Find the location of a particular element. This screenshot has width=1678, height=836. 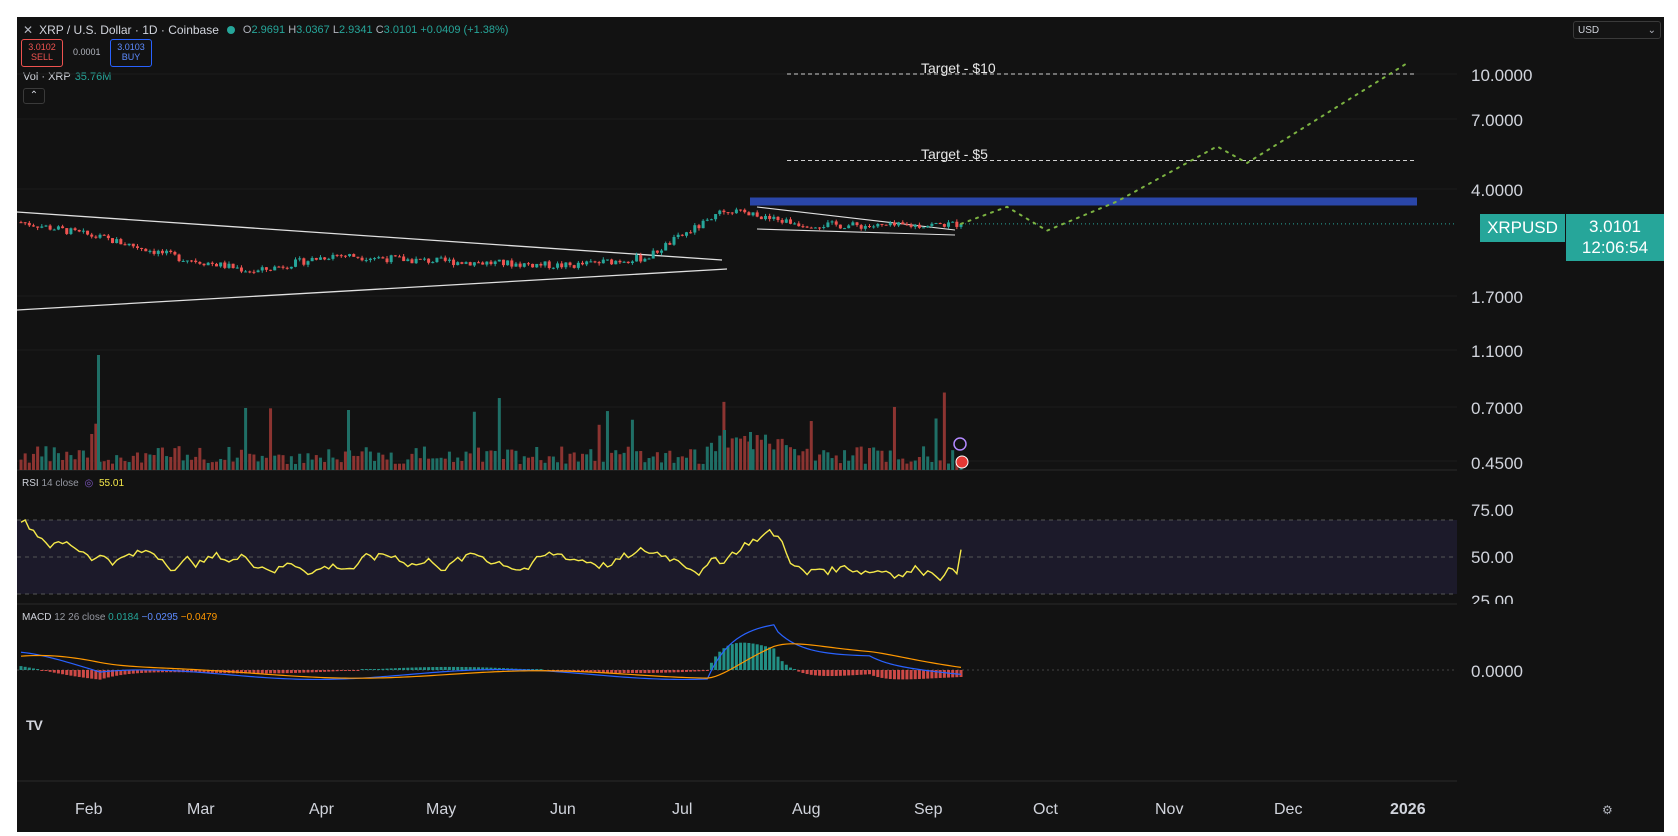

sell-button: 3.0102 SELL is located at coordinates (42, 53).